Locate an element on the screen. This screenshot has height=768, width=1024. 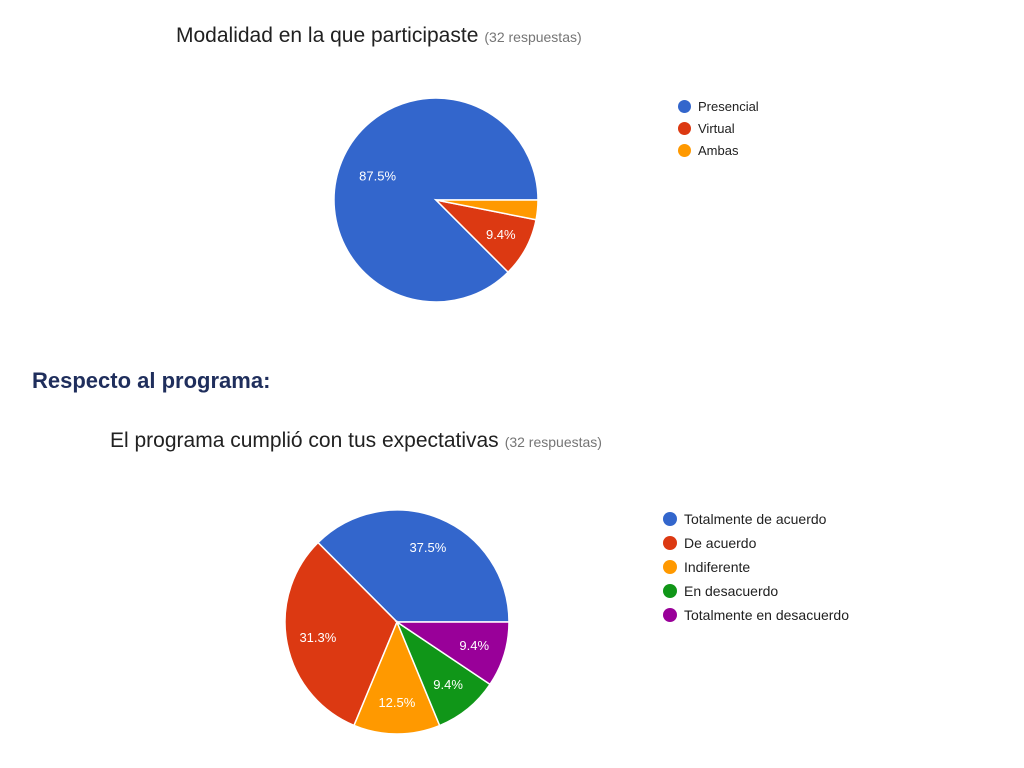
legend-label: Totalmente de acuerdo is located at coordinates (755, 519).